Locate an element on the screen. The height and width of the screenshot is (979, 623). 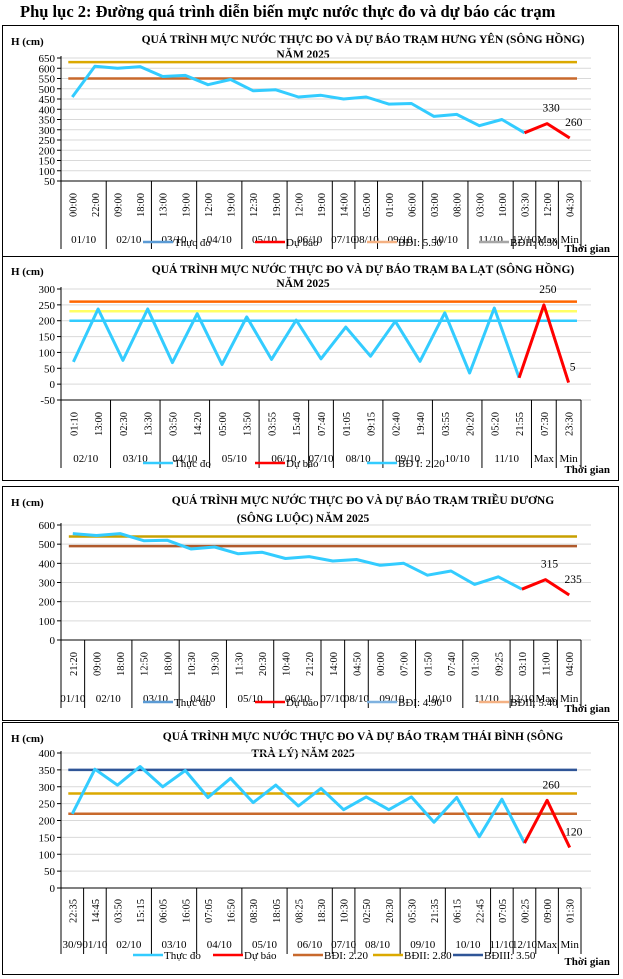
x-tick-label: 01:00 is located at coordinates (390, 205).